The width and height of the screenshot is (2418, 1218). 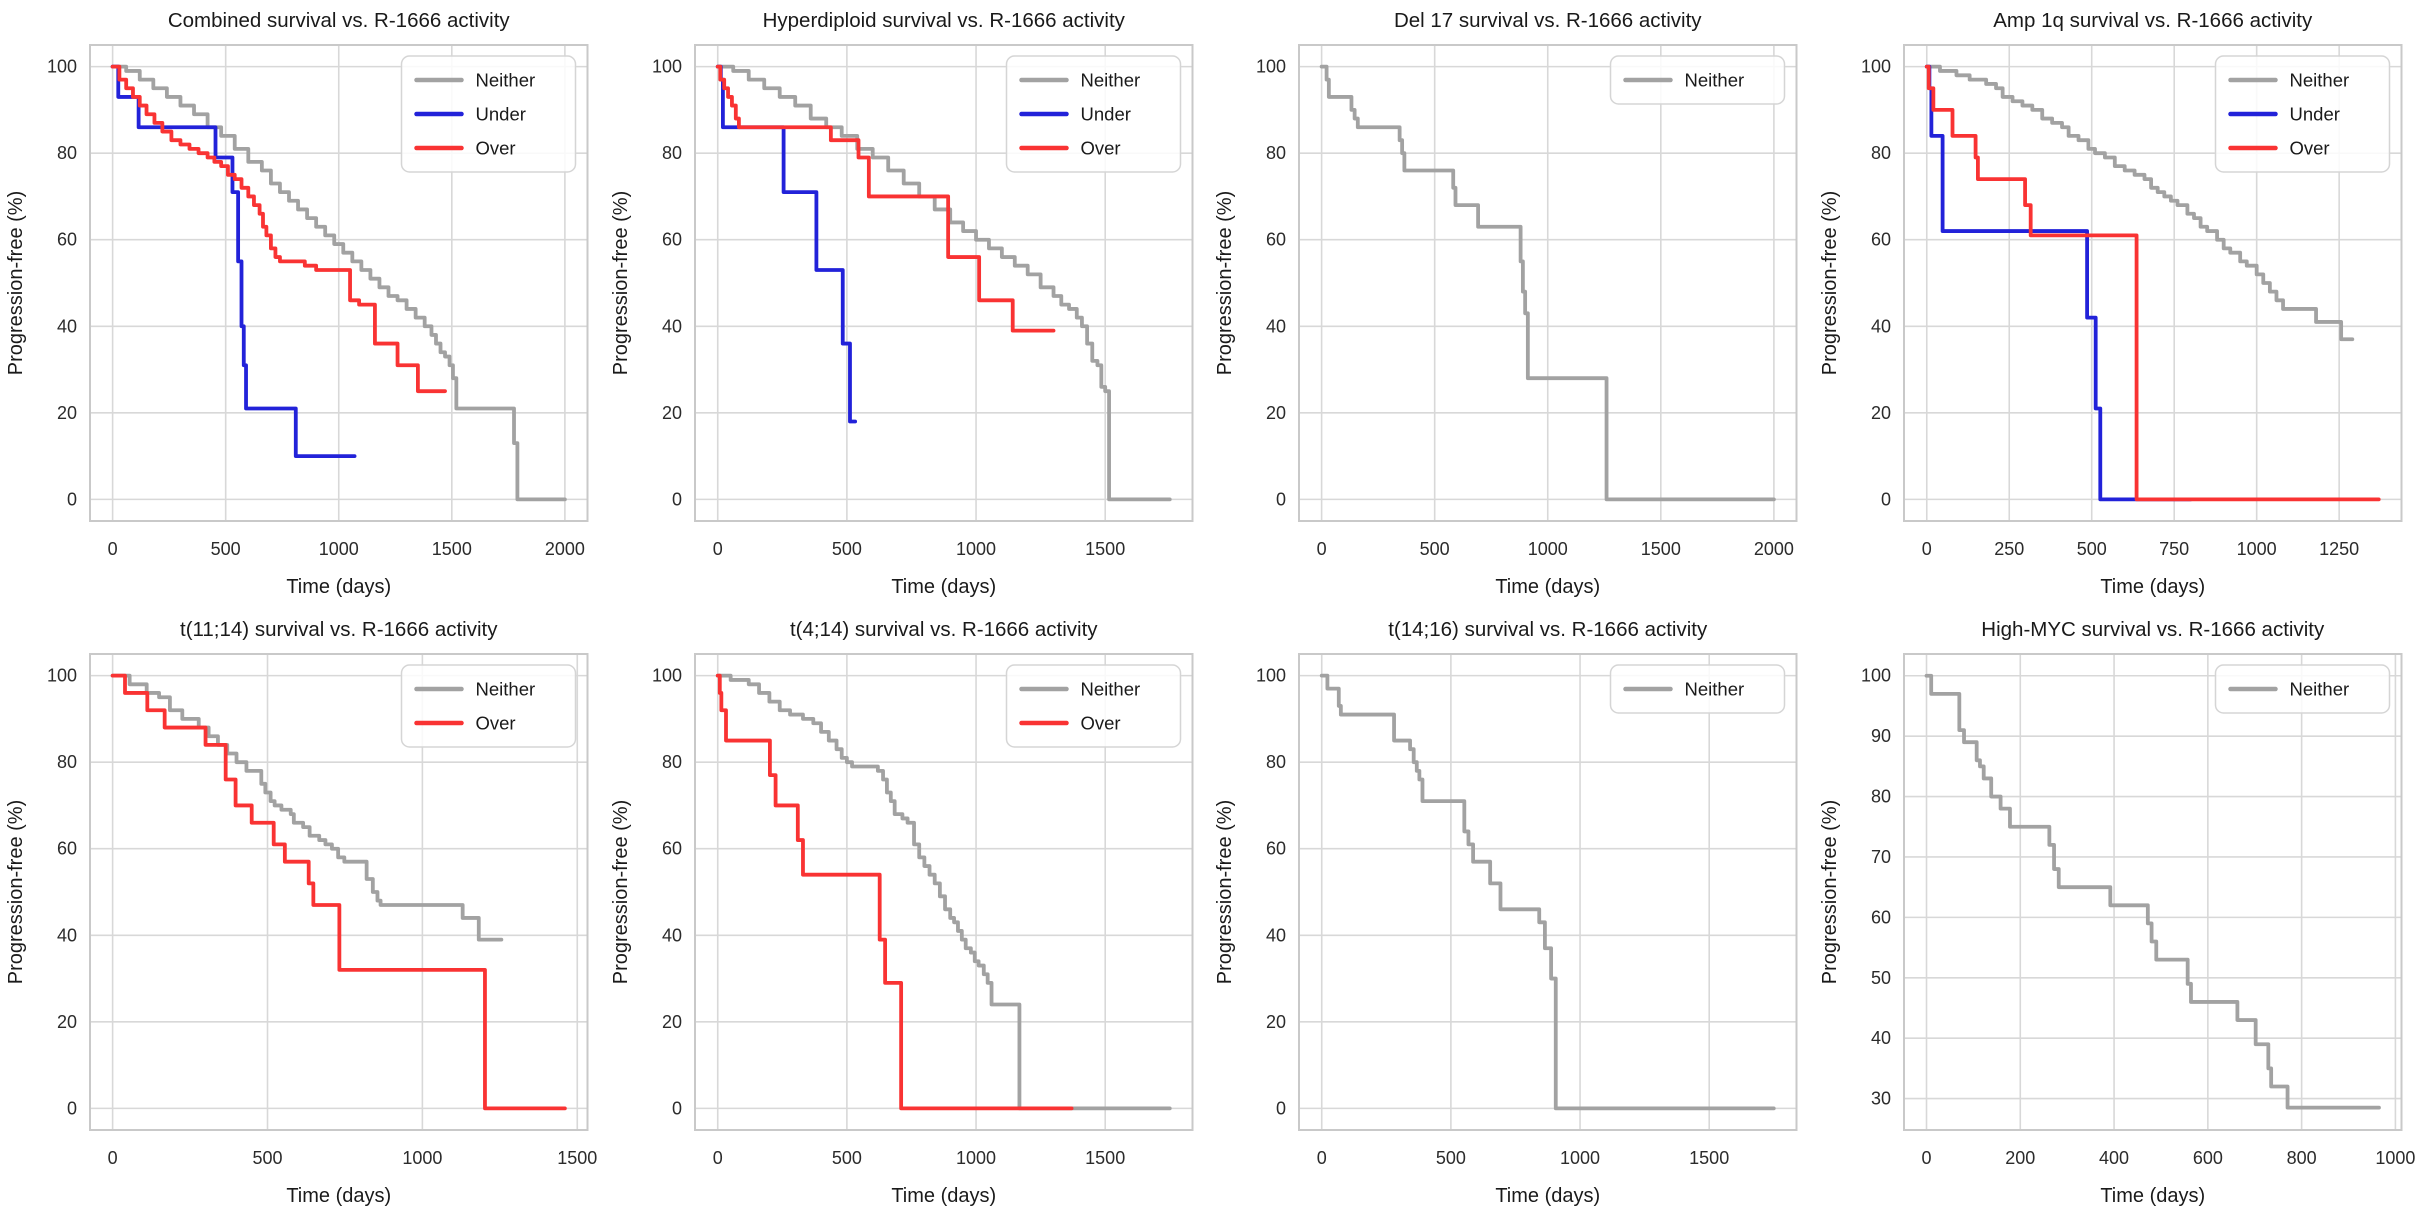 I want to click on chart-title: t(4;14) survival vs. R-1666 activity, so click(x=943, y=629).